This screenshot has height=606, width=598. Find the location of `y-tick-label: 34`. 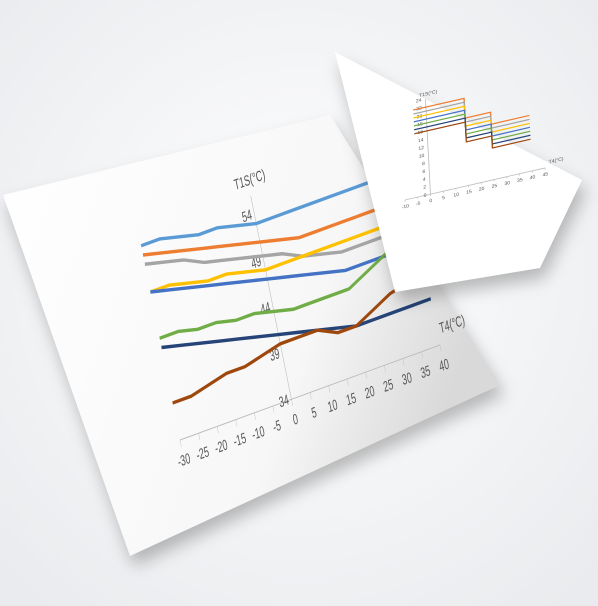

y-tick-label: 34 is located at coordinates (284, 401).